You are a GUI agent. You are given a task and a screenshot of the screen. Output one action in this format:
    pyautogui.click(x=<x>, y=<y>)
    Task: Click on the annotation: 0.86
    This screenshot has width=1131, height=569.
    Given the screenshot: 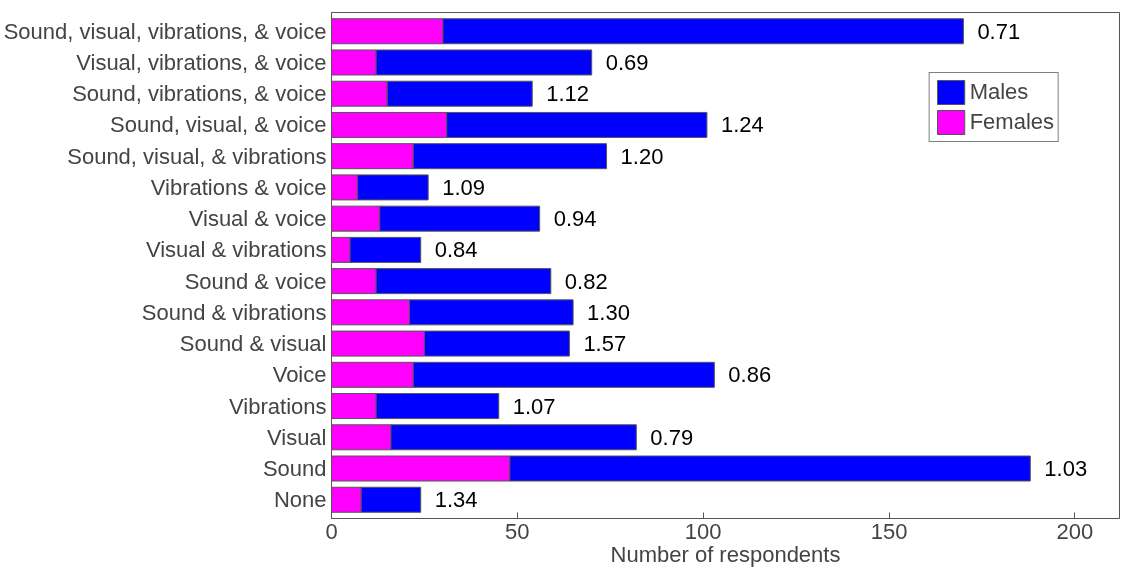 What is the action you would take?
    pyautogui.click(x=750, y=375)
    